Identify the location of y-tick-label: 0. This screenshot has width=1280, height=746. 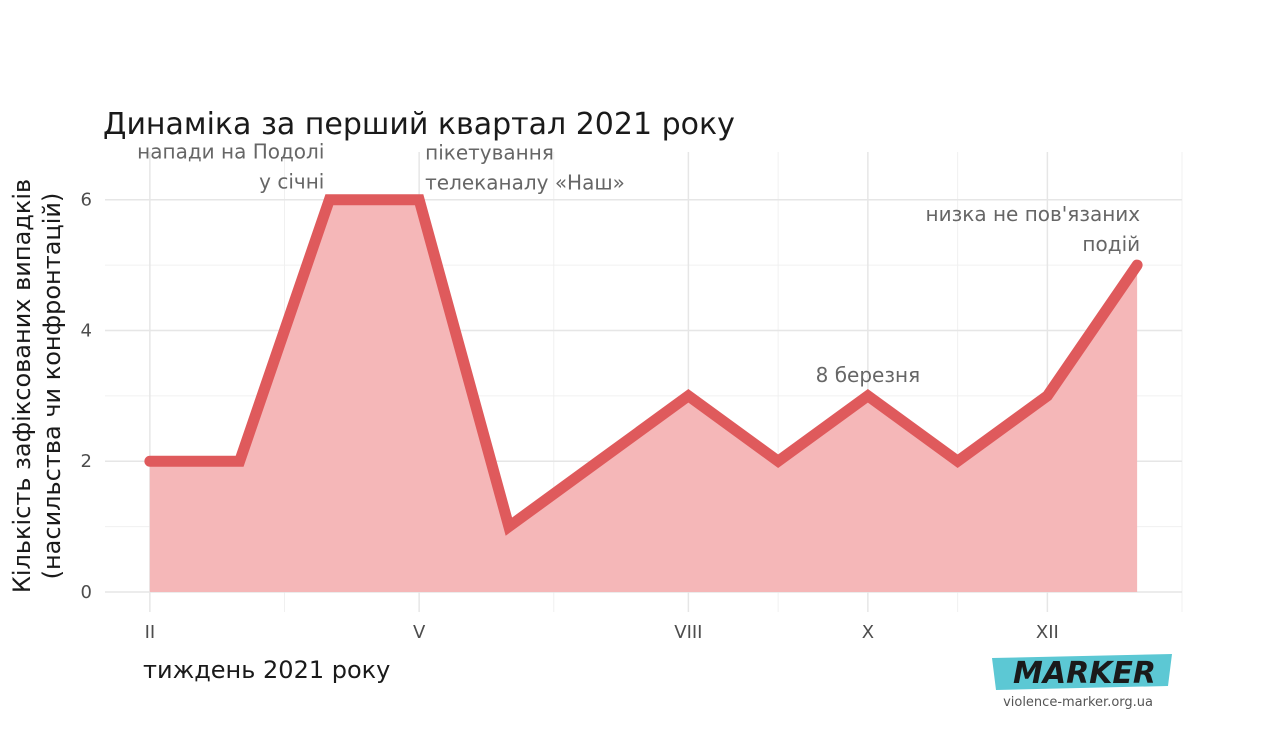
(86, 592).